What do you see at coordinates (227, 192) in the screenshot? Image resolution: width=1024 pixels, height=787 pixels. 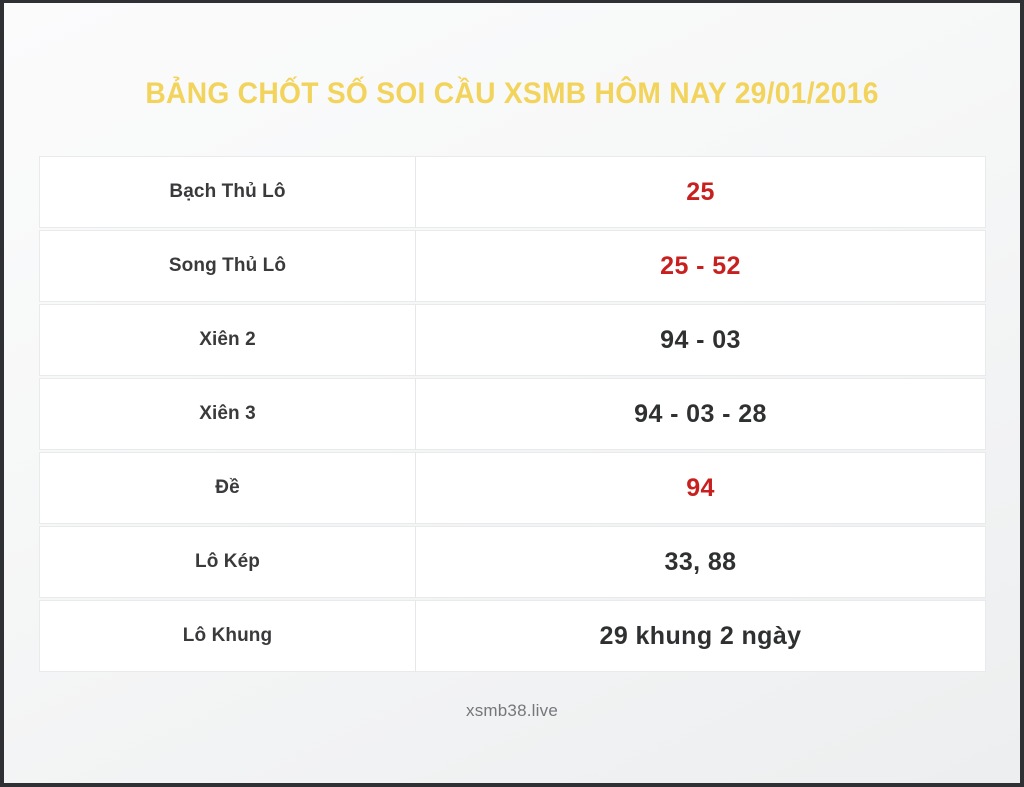 I see `row-label: Bạch Thủ Lô` at bounding box center [227, 192].